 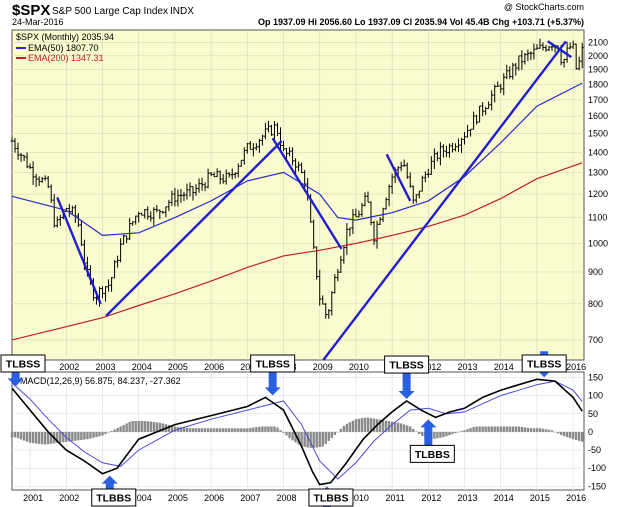 What do you see at coordinates (468, 367) in the screenshot?
I see `price-x-tick-label: 2013` at bounding box center [468, 367].